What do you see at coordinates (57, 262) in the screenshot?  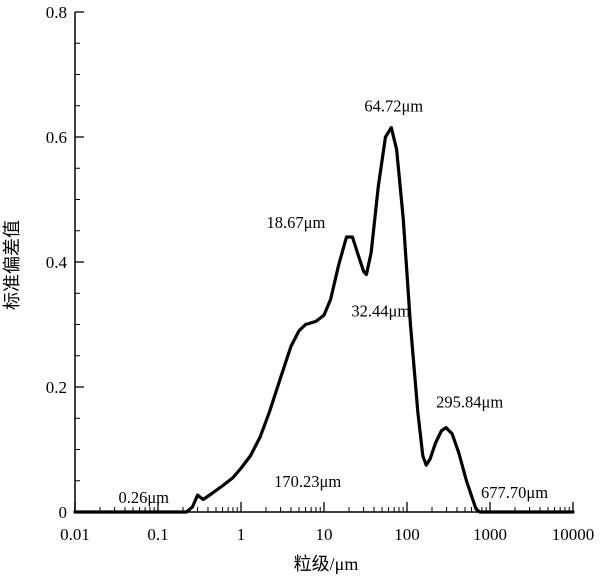 I see `y-tick-label: 0.4` at bounding box center [57, 262].